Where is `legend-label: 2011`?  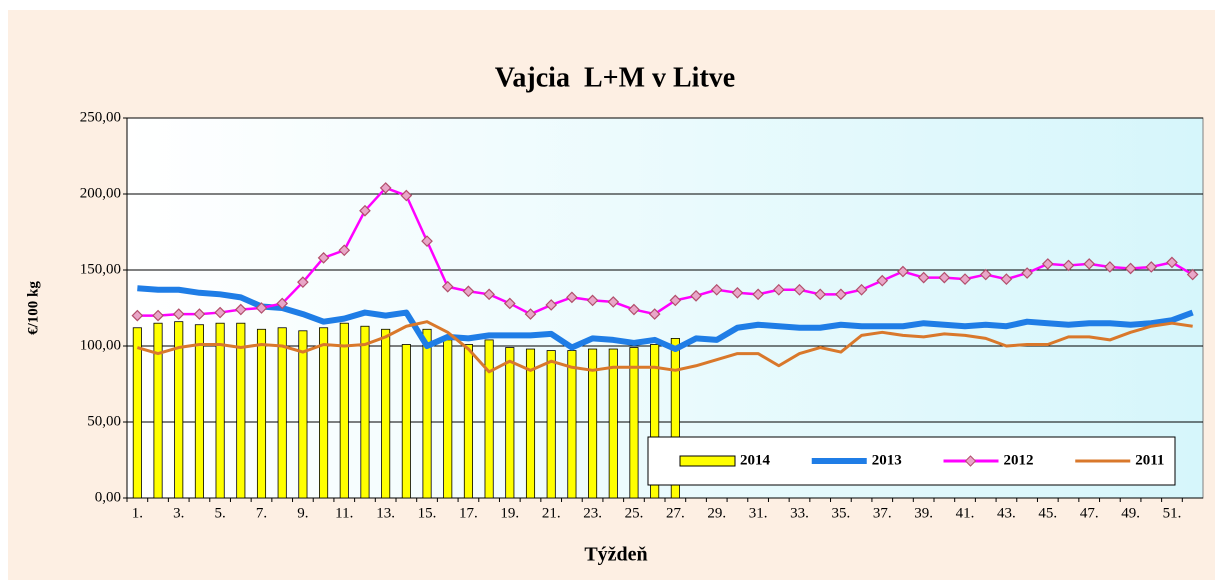 legend-label: 2011 is located at coordinates (1149, 460).